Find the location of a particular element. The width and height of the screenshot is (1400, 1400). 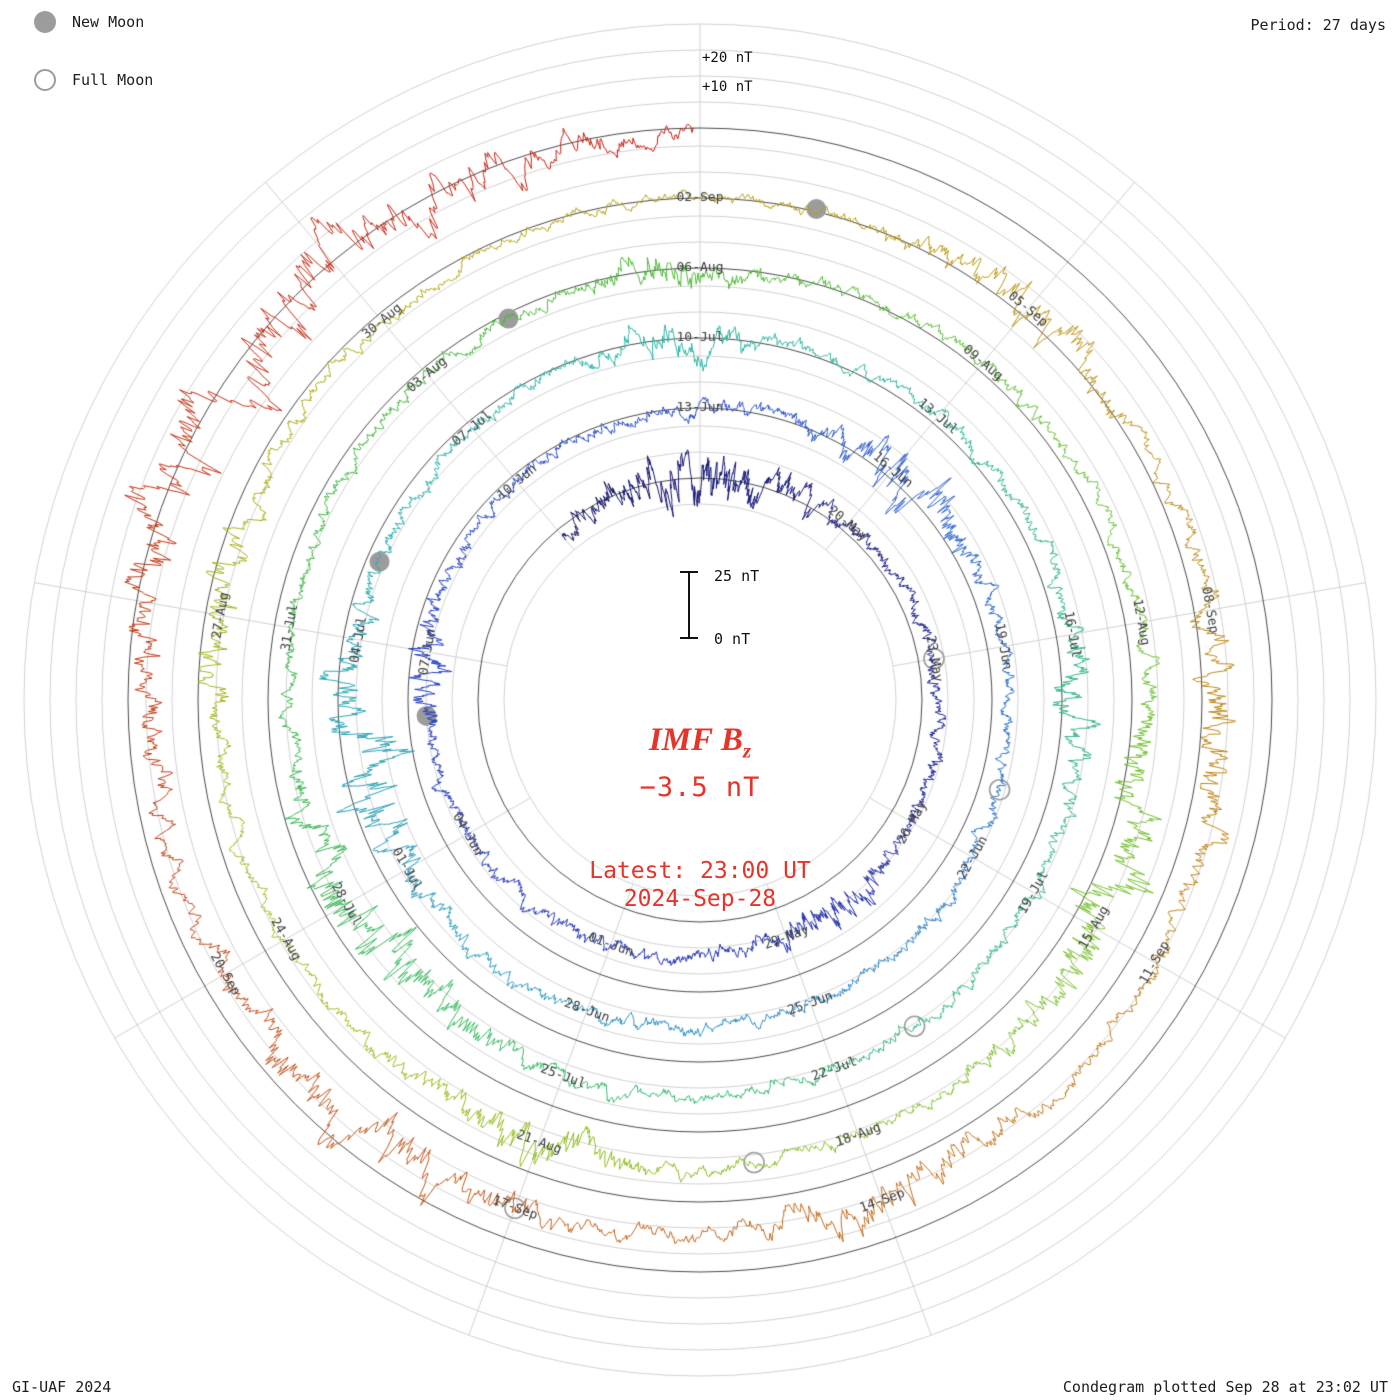

new-moon-icon is located at coordinates (45, 22).